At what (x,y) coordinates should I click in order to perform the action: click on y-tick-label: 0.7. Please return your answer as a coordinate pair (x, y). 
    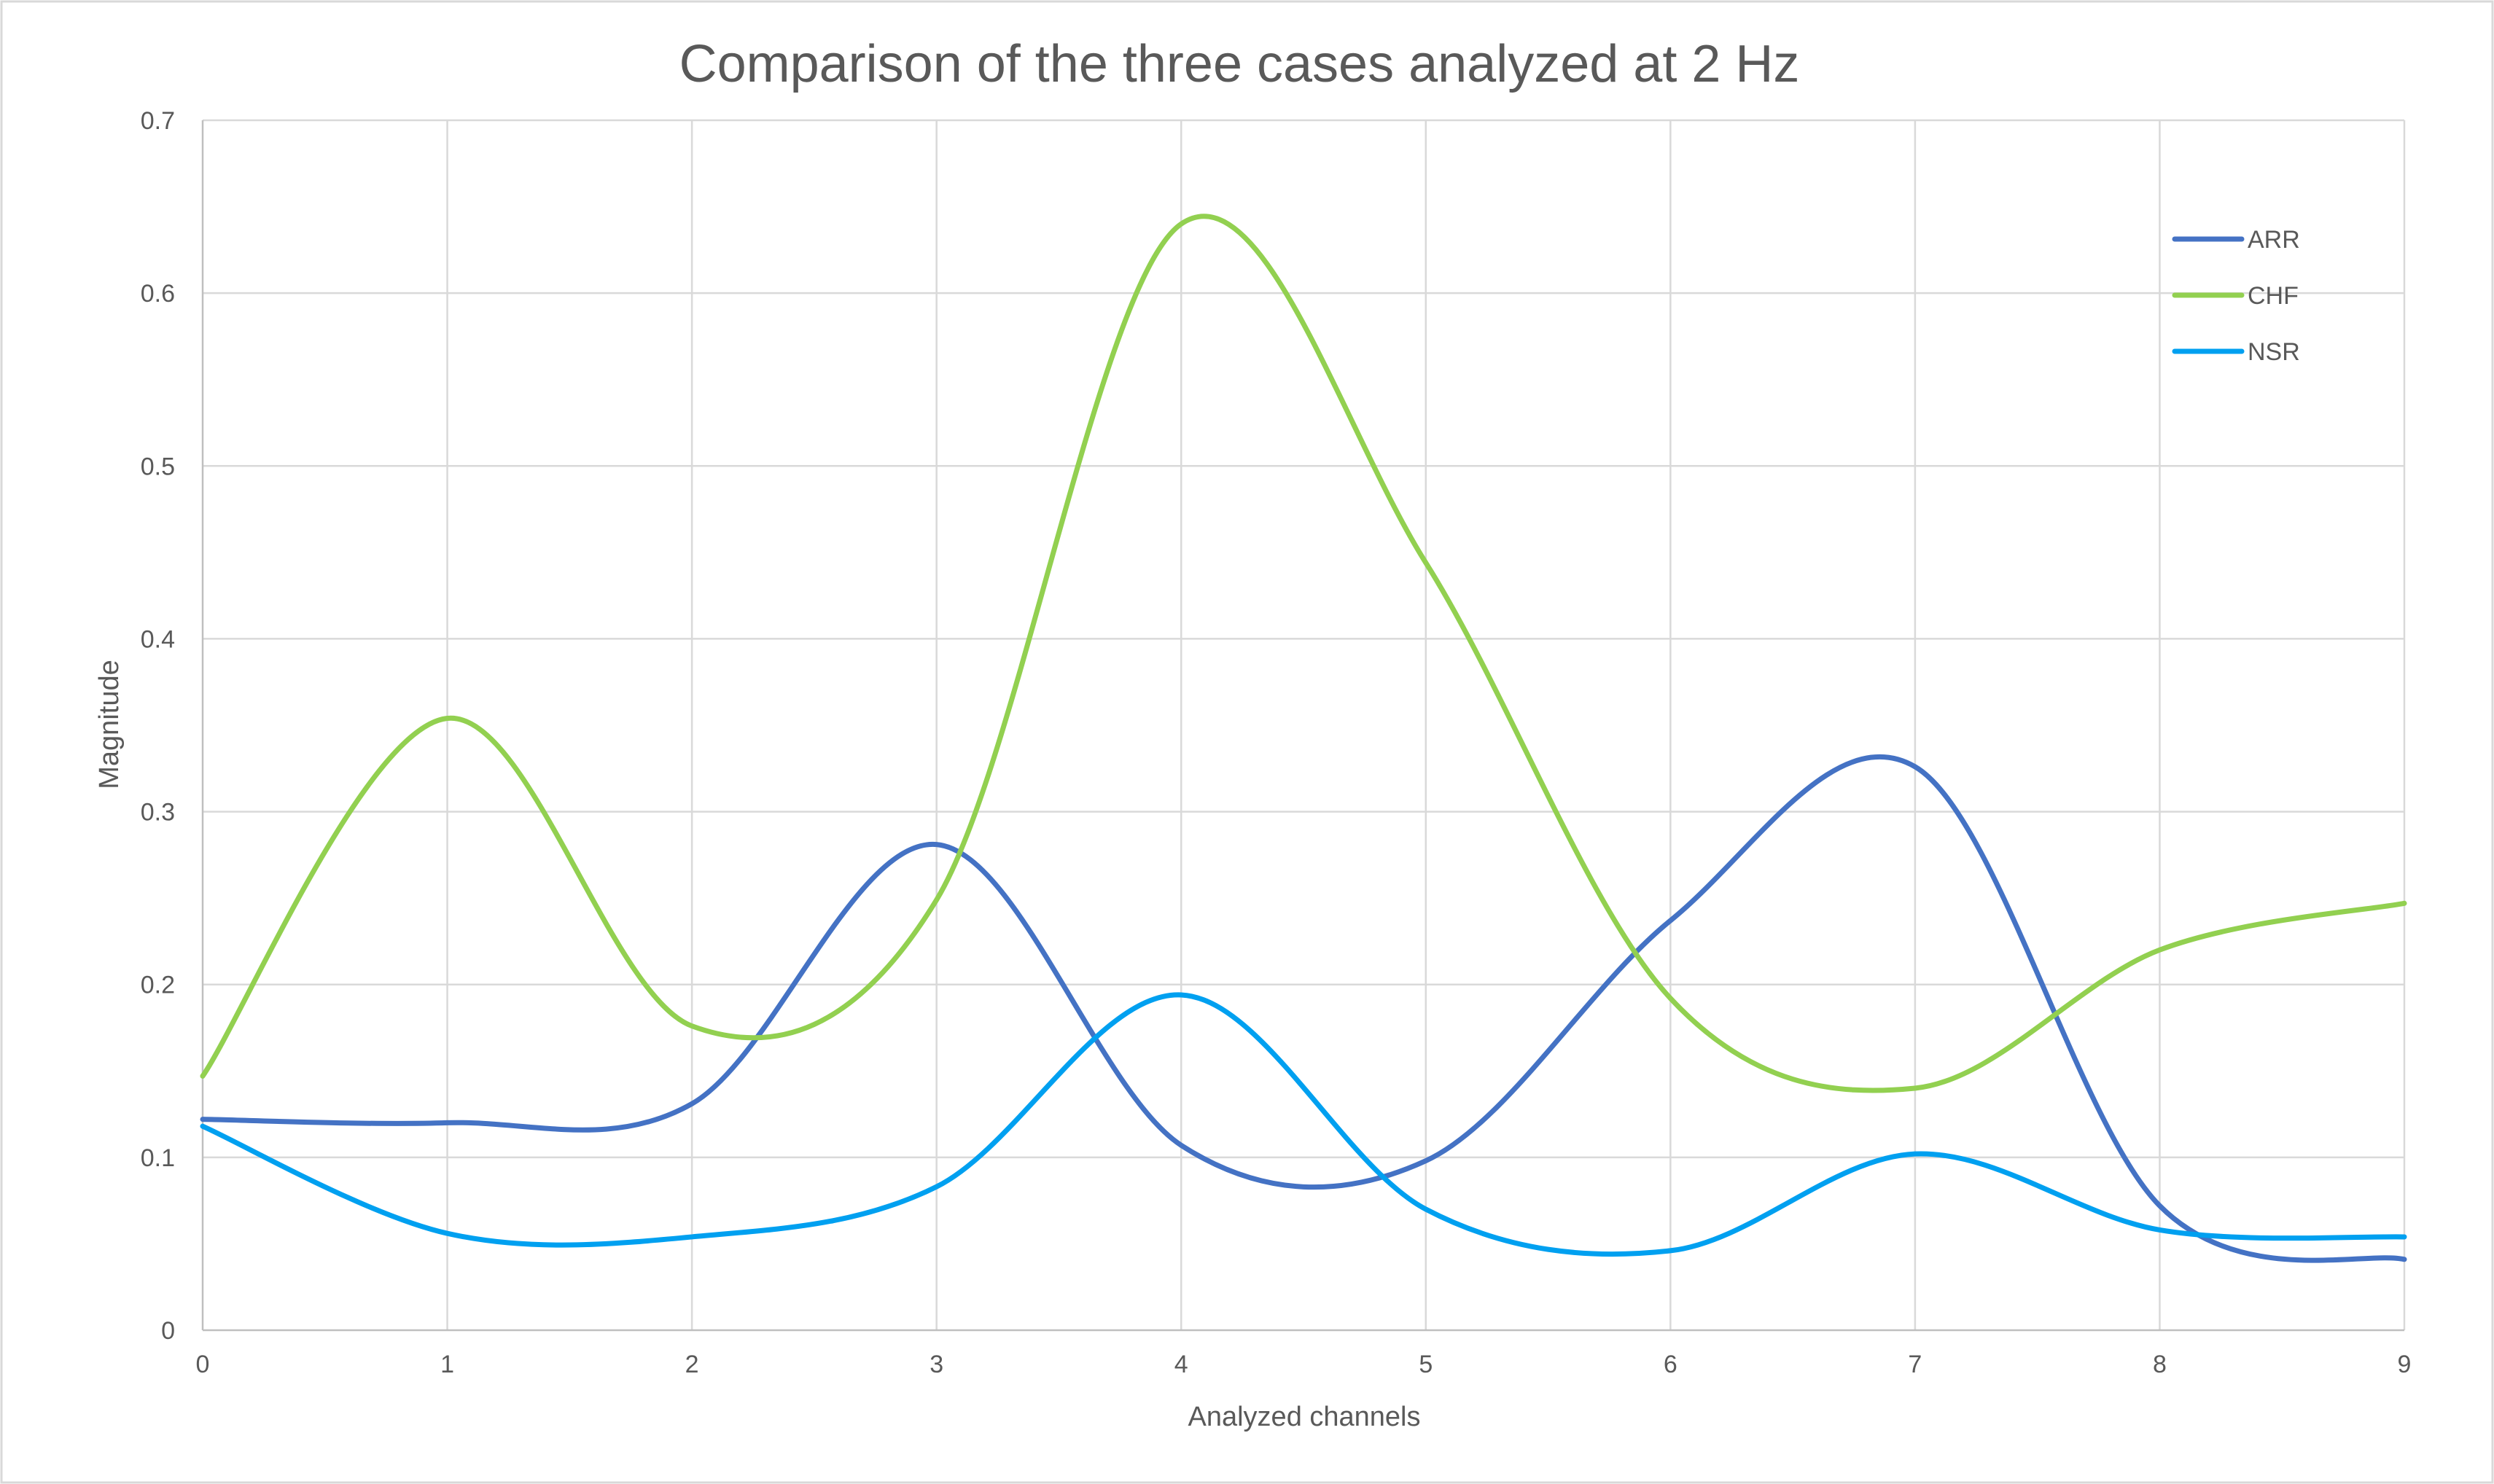
    Looking at the image, I should click on (158, 121).